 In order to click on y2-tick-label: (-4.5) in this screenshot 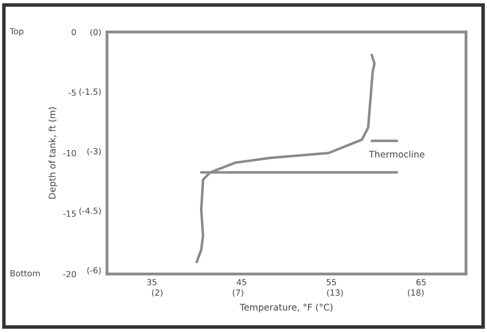, I will do `click(90, 211)`.